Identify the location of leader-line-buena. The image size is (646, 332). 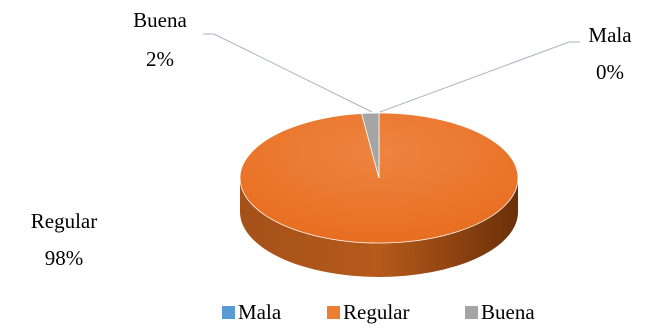
(288, 73).